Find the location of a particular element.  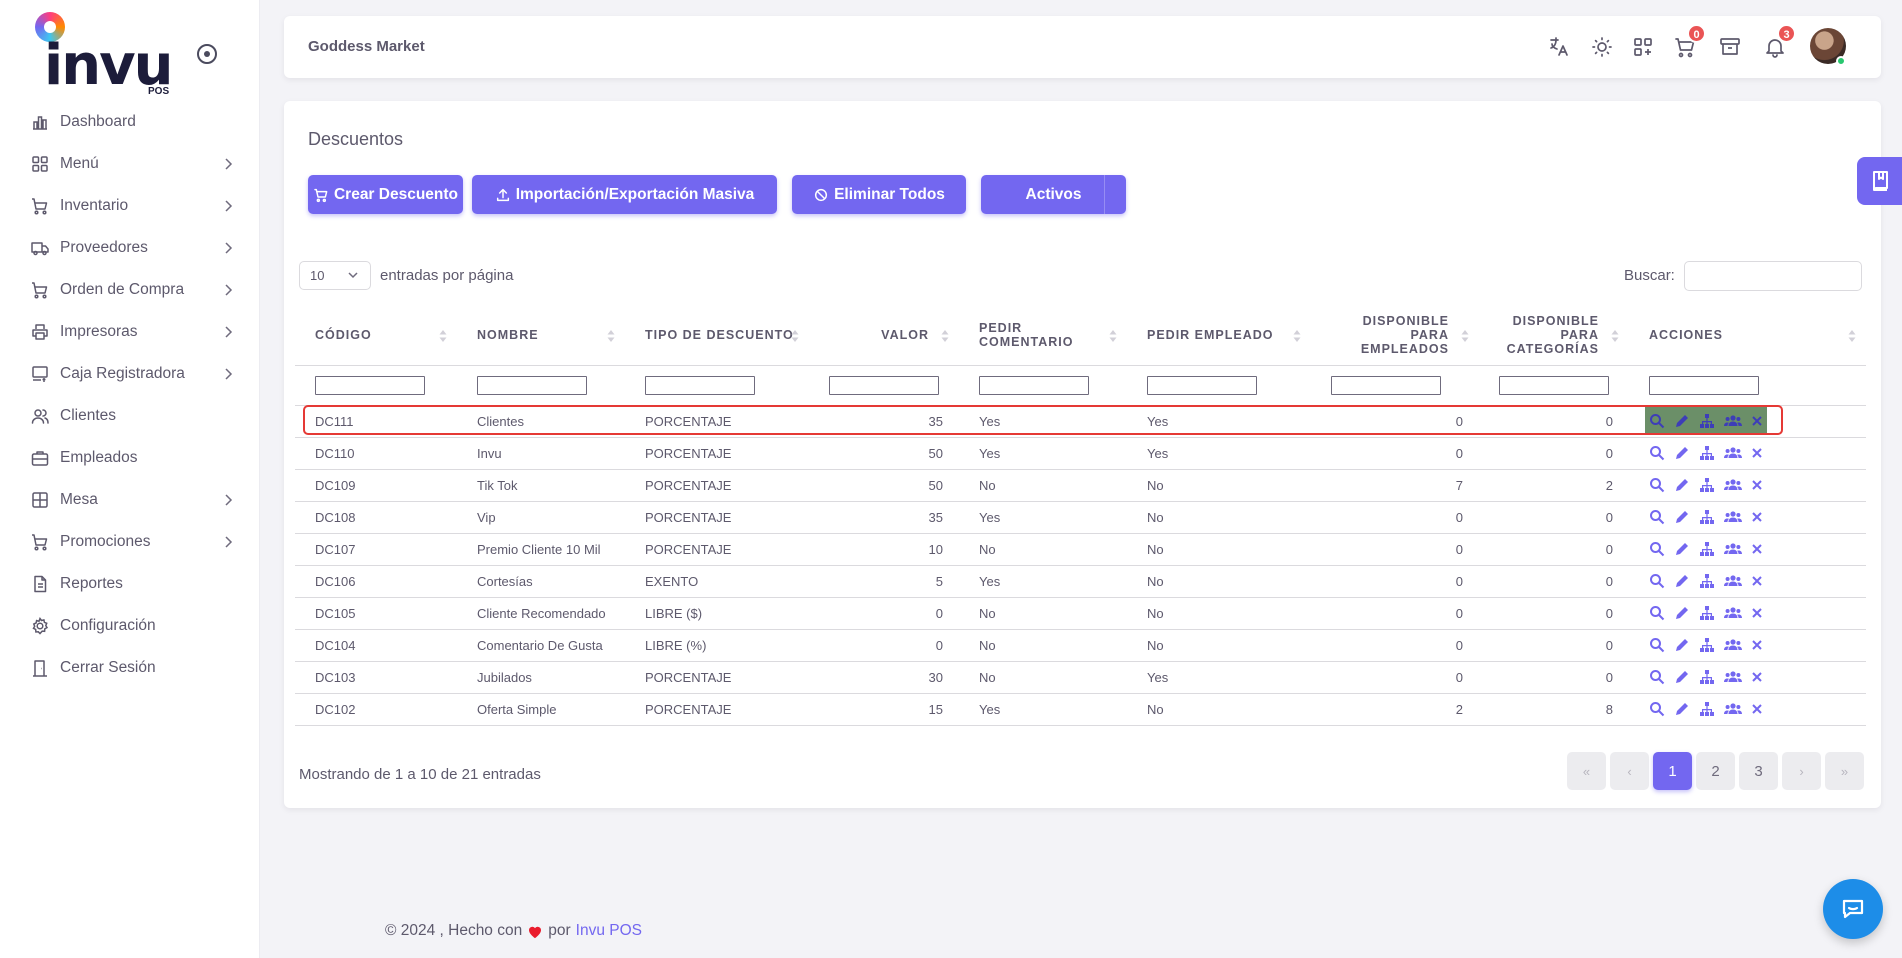

column-header-disponible-para-empleados: Disponible para Empleados is located at coordinates (1395, 336).